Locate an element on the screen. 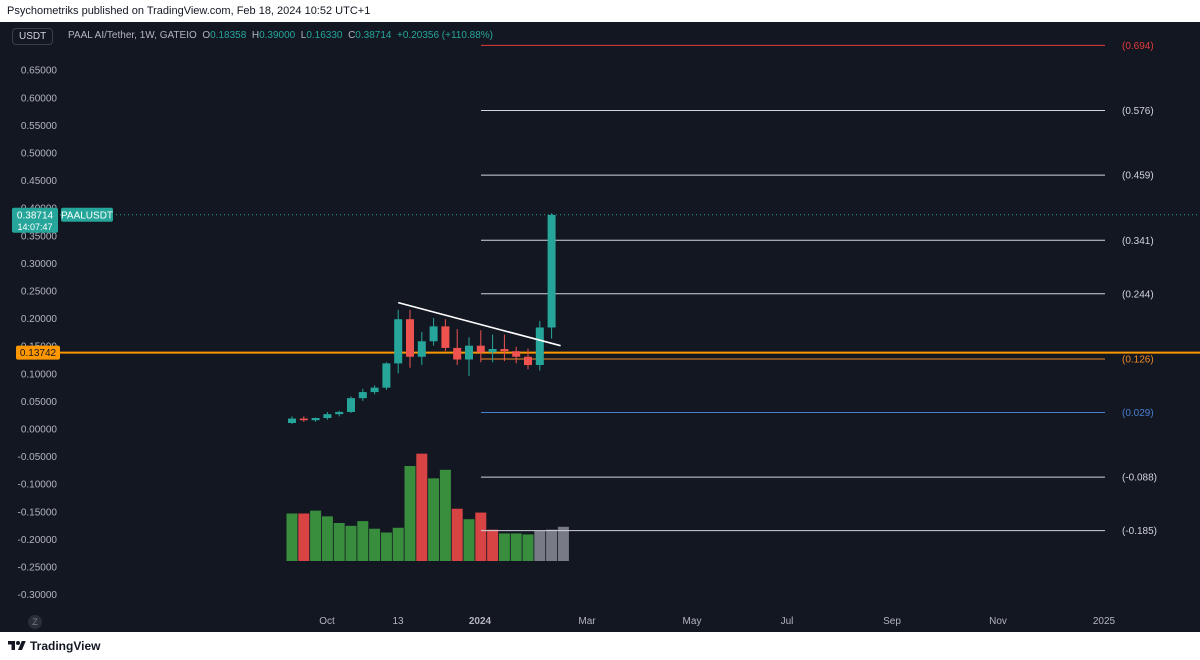 This screenshot has width=1200, height=660. y-axis-tick-label: 0.60000 is located at coordinates (39, 98).